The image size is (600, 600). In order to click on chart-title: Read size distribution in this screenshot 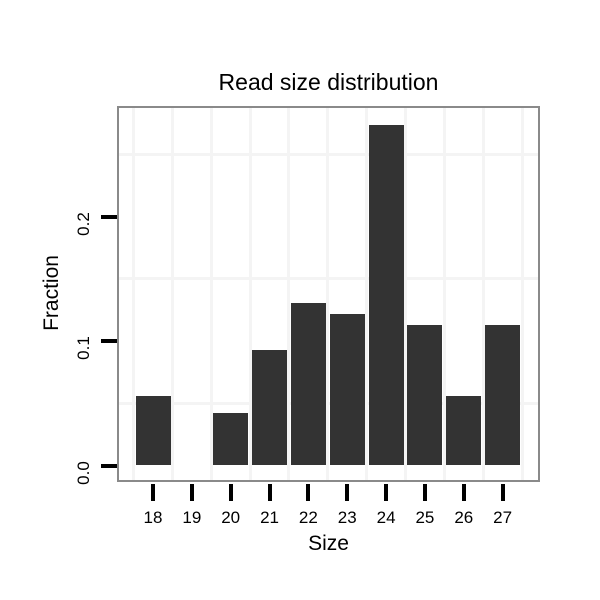, I will do `click(328, 82)`.